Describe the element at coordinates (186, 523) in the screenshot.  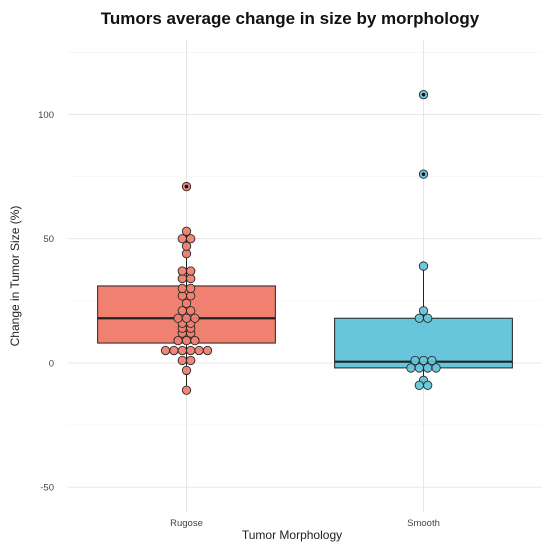
I see `x-tick-label: Rugose` at that location.